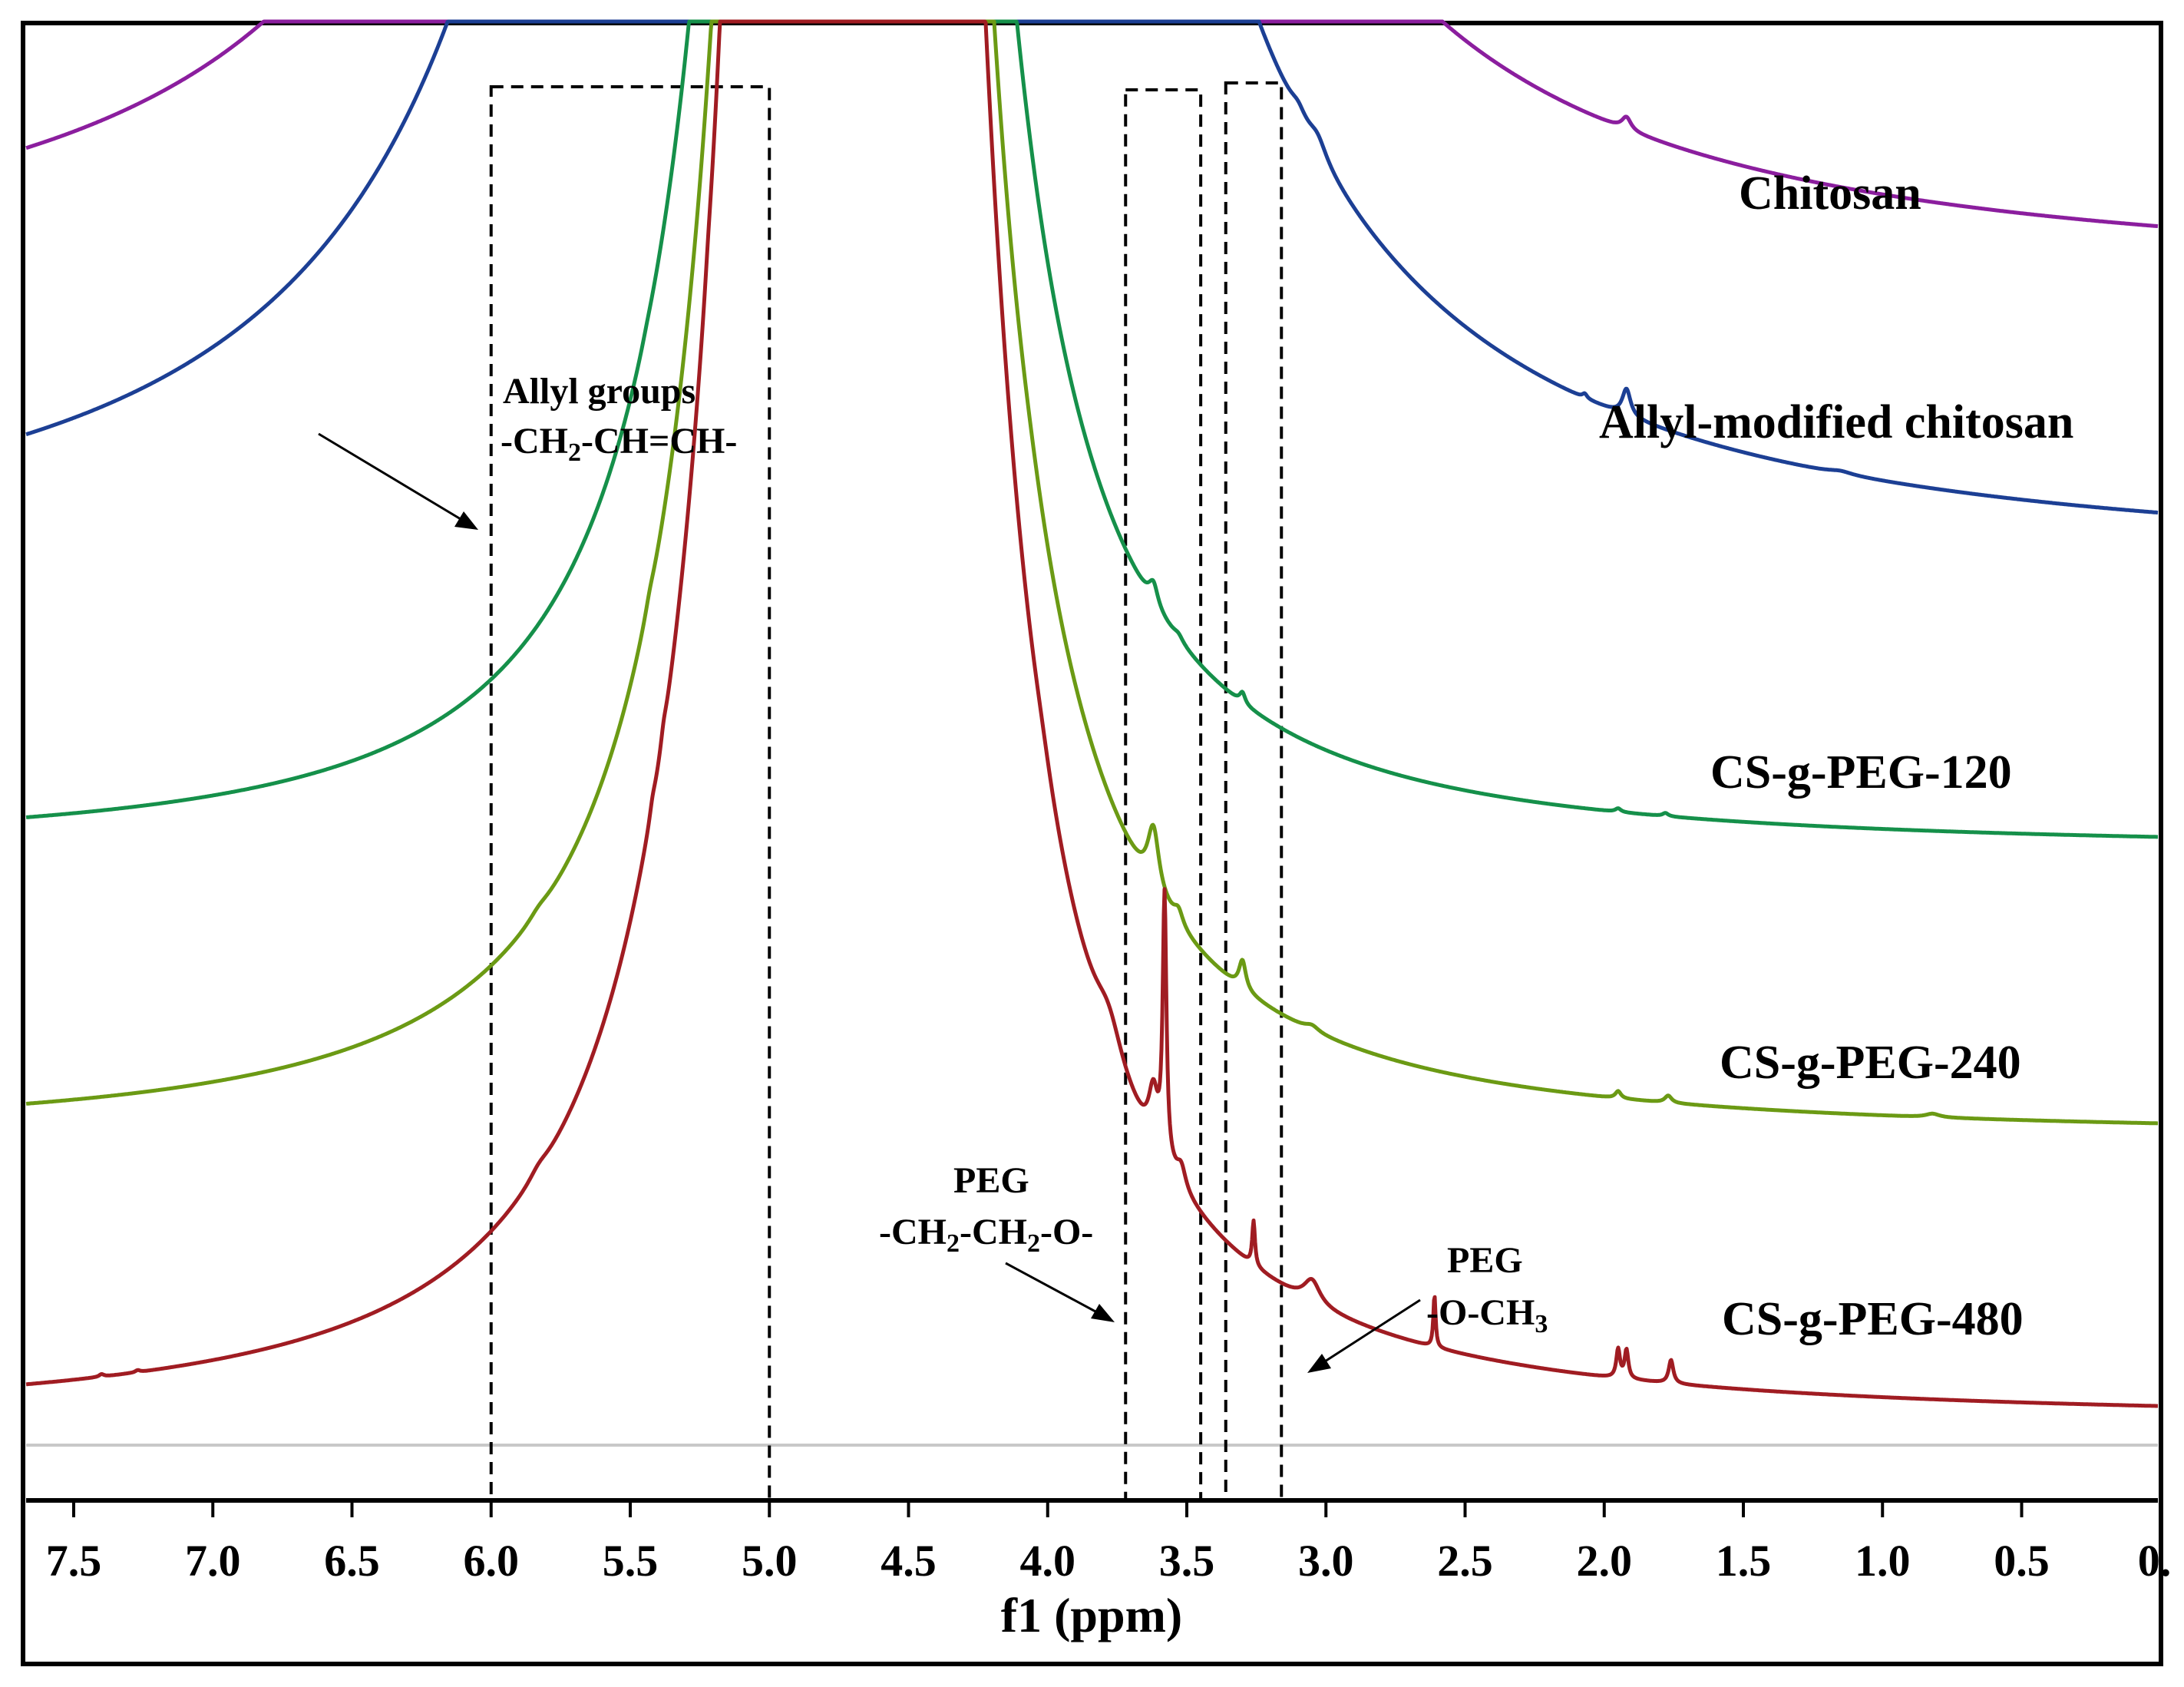 This screenshot has height=1687, width=2184. I want to click on x-tick-label: 5.0, so click(770, 1561).